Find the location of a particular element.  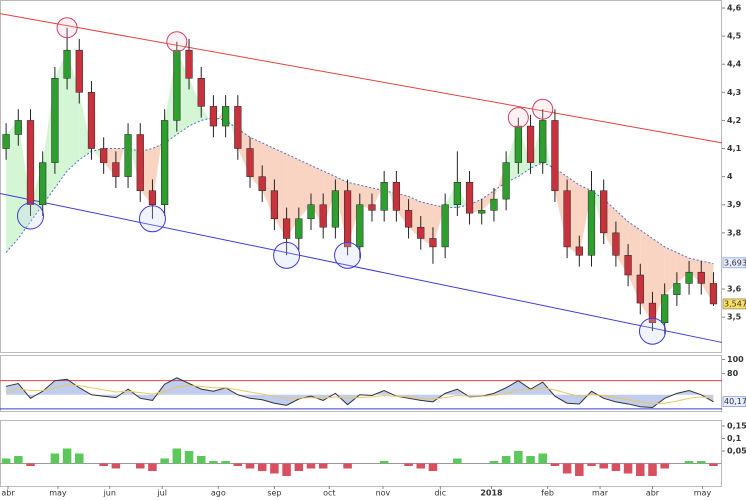

x-tick-label: jul is located at coordinates (161, 493).